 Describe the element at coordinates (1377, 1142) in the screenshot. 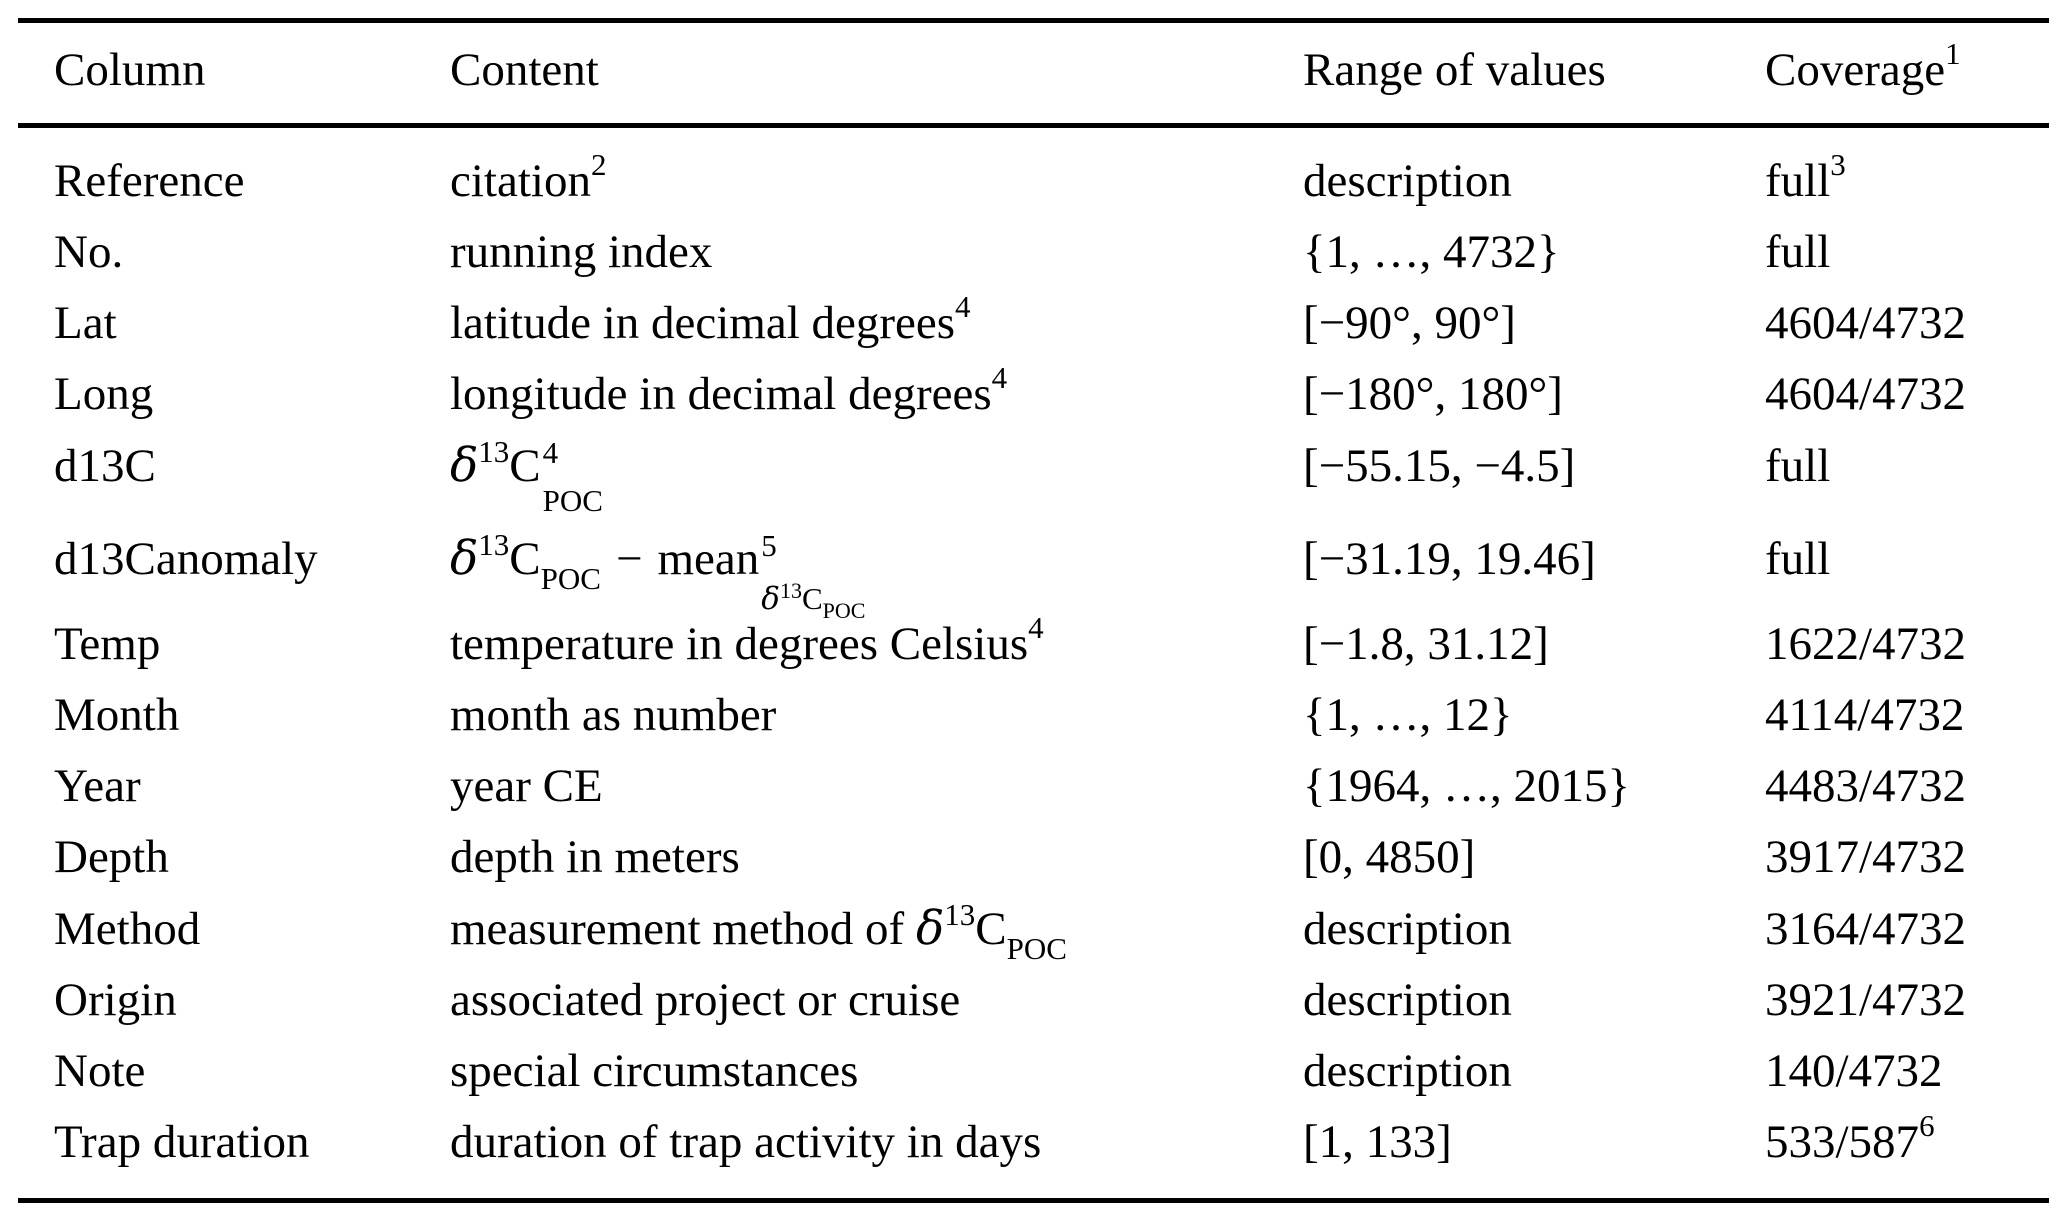

I see `cell-range: [1, 133]` at that location.